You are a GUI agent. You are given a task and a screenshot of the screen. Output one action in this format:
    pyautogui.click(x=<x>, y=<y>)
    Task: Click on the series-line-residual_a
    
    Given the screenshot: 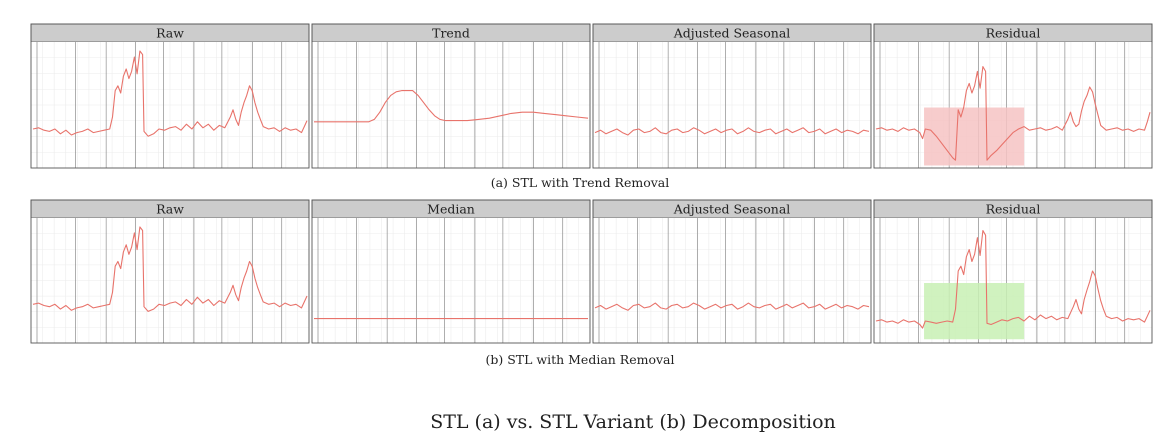 What is the action you would take?
    pyautogui.click(x=1013, y=113)
    